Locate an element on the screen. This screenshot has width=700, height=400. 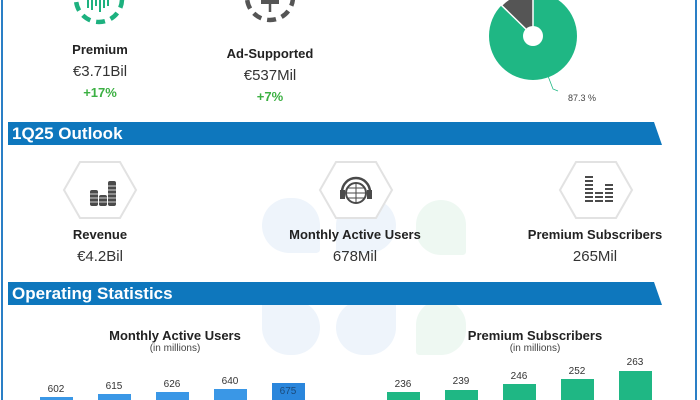
donut-percent-label: 87.3 % is located at coordinates (582, 98).